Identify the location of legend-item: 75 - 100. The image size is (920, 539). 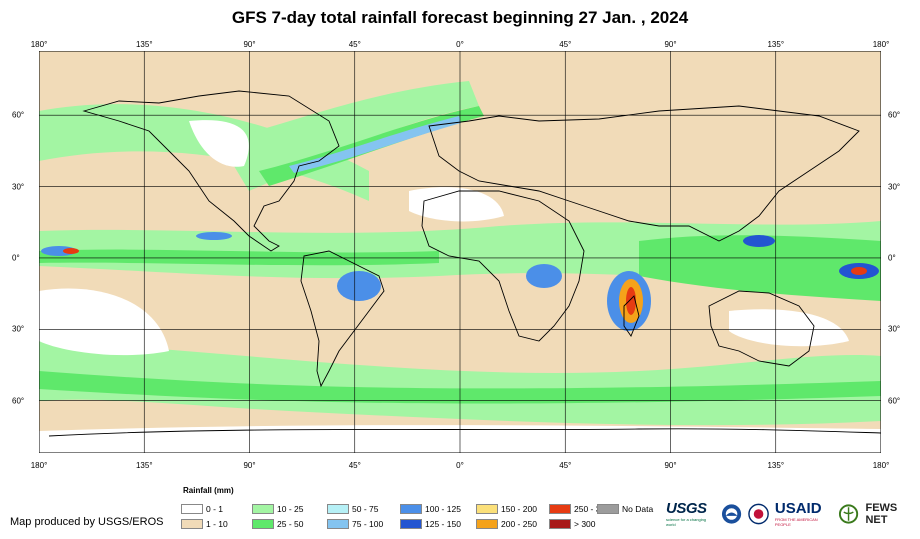
(355, 523).